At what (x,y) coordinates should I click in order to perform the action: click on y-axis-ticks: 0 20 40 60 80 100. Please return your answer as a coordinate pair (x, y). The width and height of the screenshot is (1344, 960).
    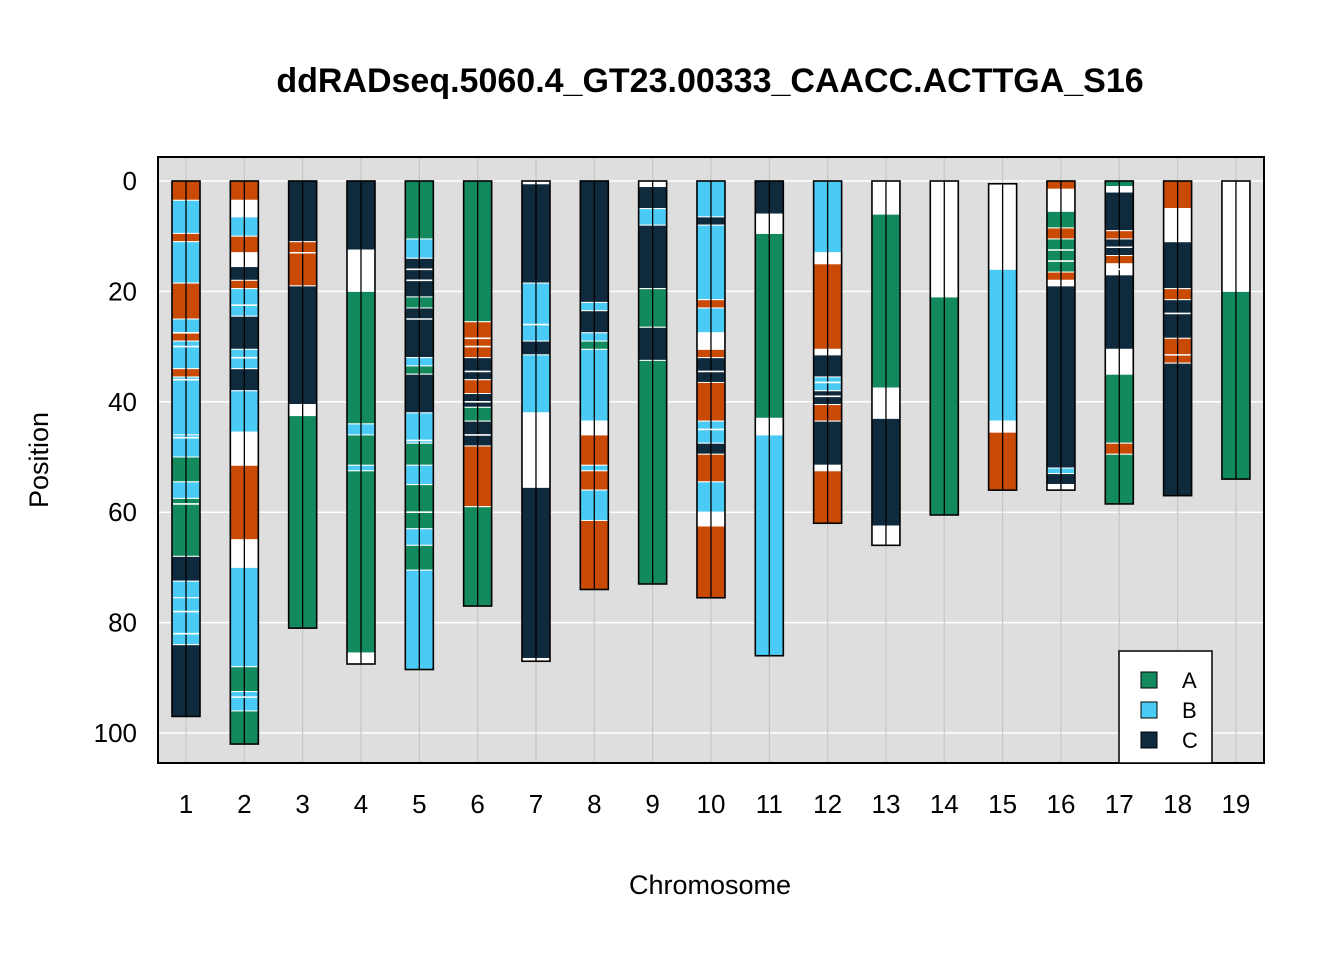
    Looking at the image, I should click on (115, 457).